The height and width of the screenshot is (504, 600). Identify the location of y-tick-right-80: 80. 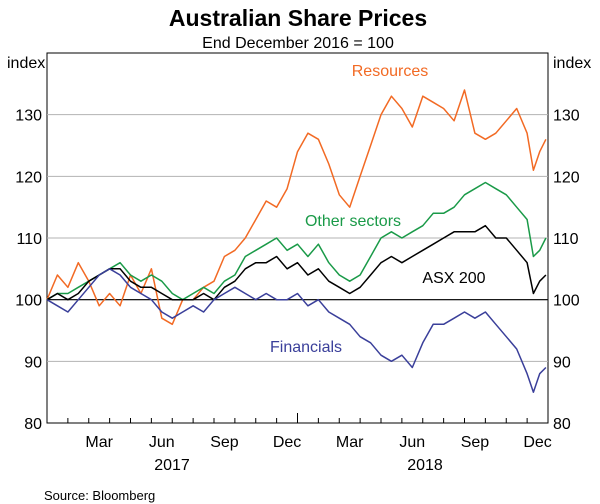
(562, 424).